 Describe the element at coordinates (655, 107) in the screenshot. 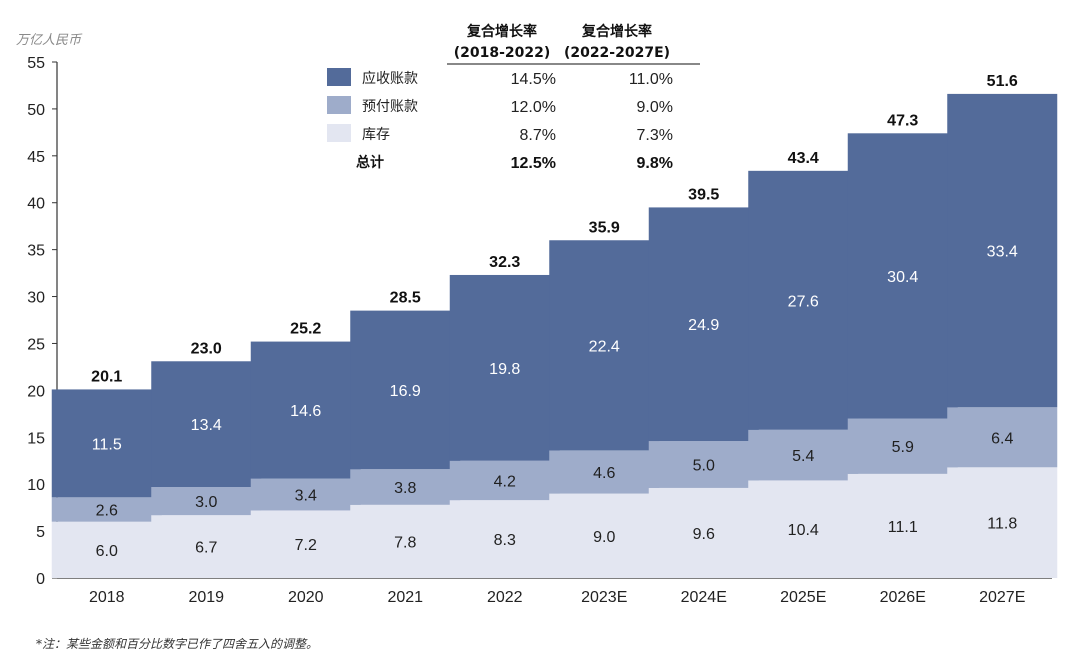

I see `cagr-value-2022-2027: 9.0%` at that location.